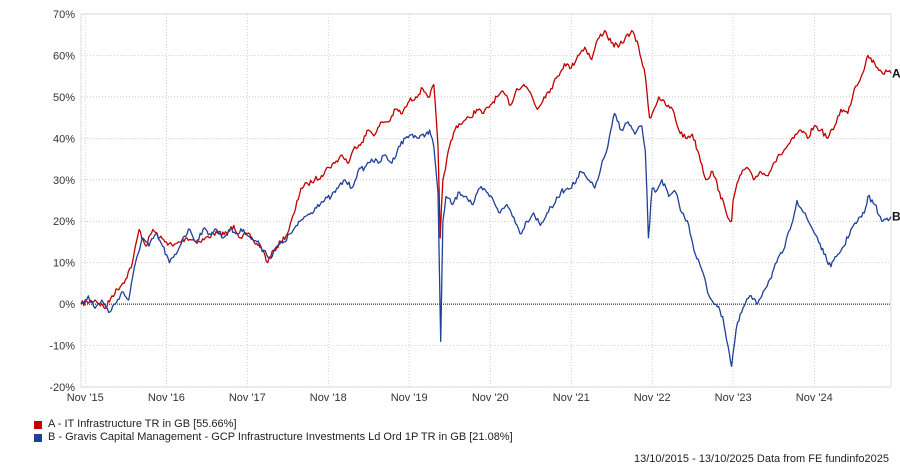  Describe the element at coordinates (166, 398) in the screenshot. I see `x-tick-label: Nov '16` at that location.